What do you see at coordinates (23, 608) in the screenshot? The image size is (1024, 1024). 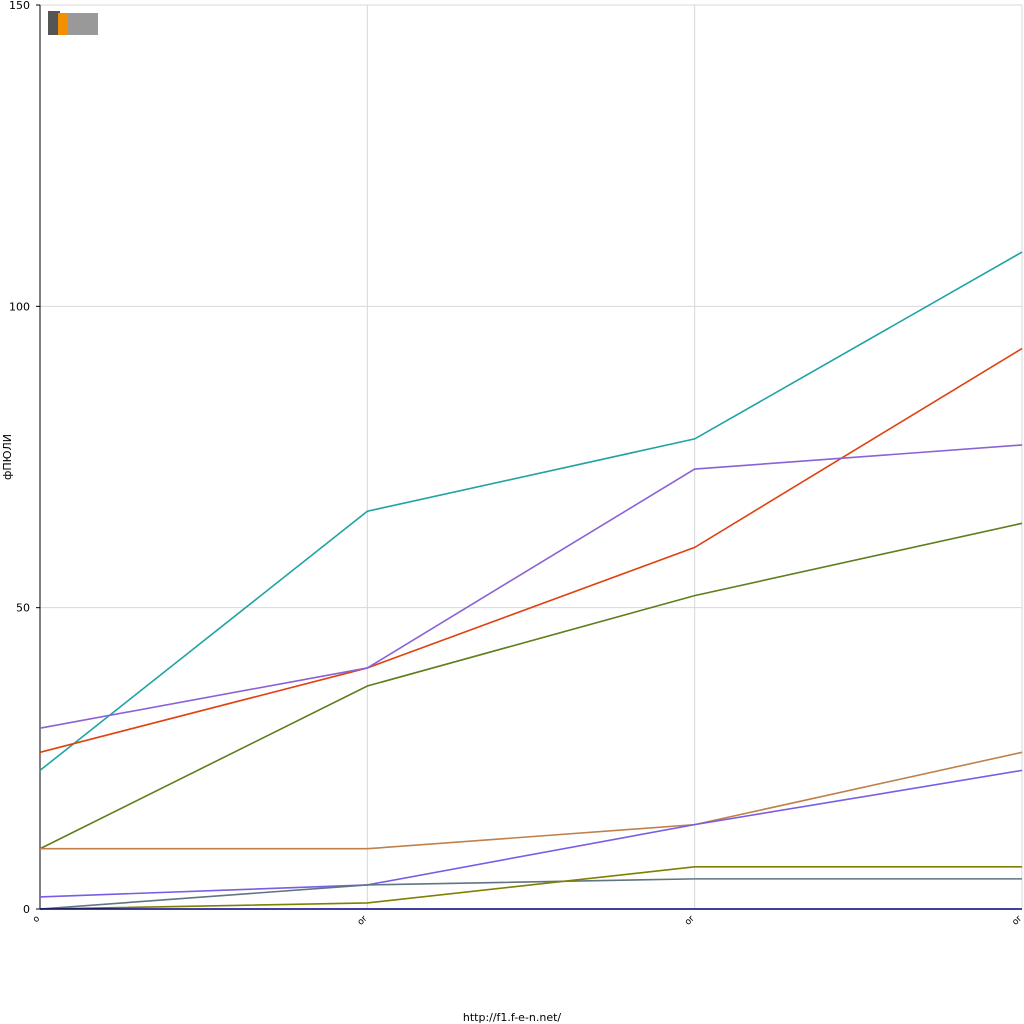 I see `y-tick-label: 50` at bounding box center [23, 608].